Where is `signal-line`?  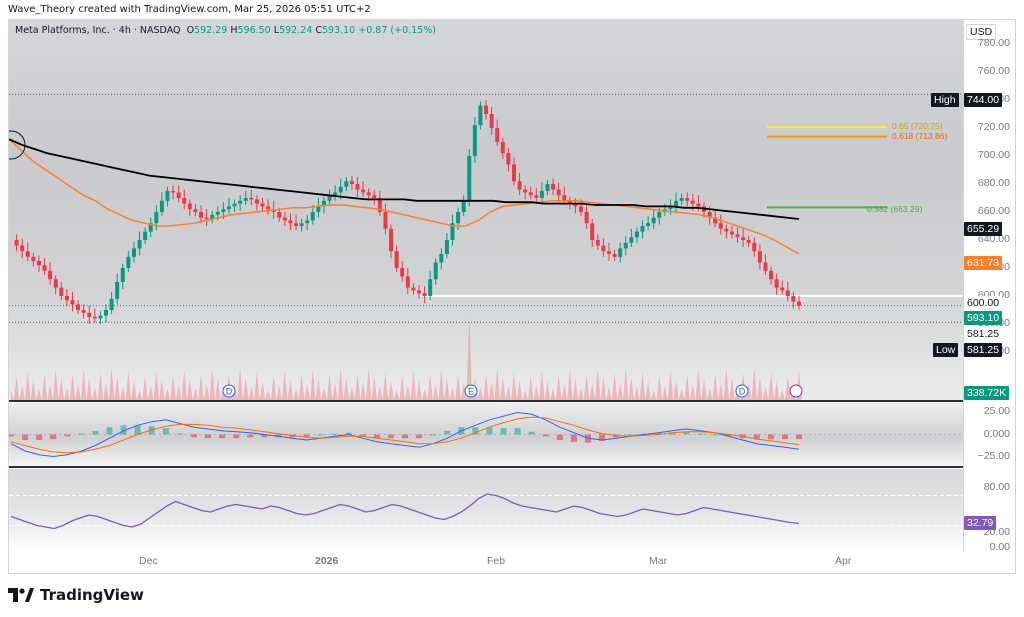
signal-line is located at coordinates (405, 435).